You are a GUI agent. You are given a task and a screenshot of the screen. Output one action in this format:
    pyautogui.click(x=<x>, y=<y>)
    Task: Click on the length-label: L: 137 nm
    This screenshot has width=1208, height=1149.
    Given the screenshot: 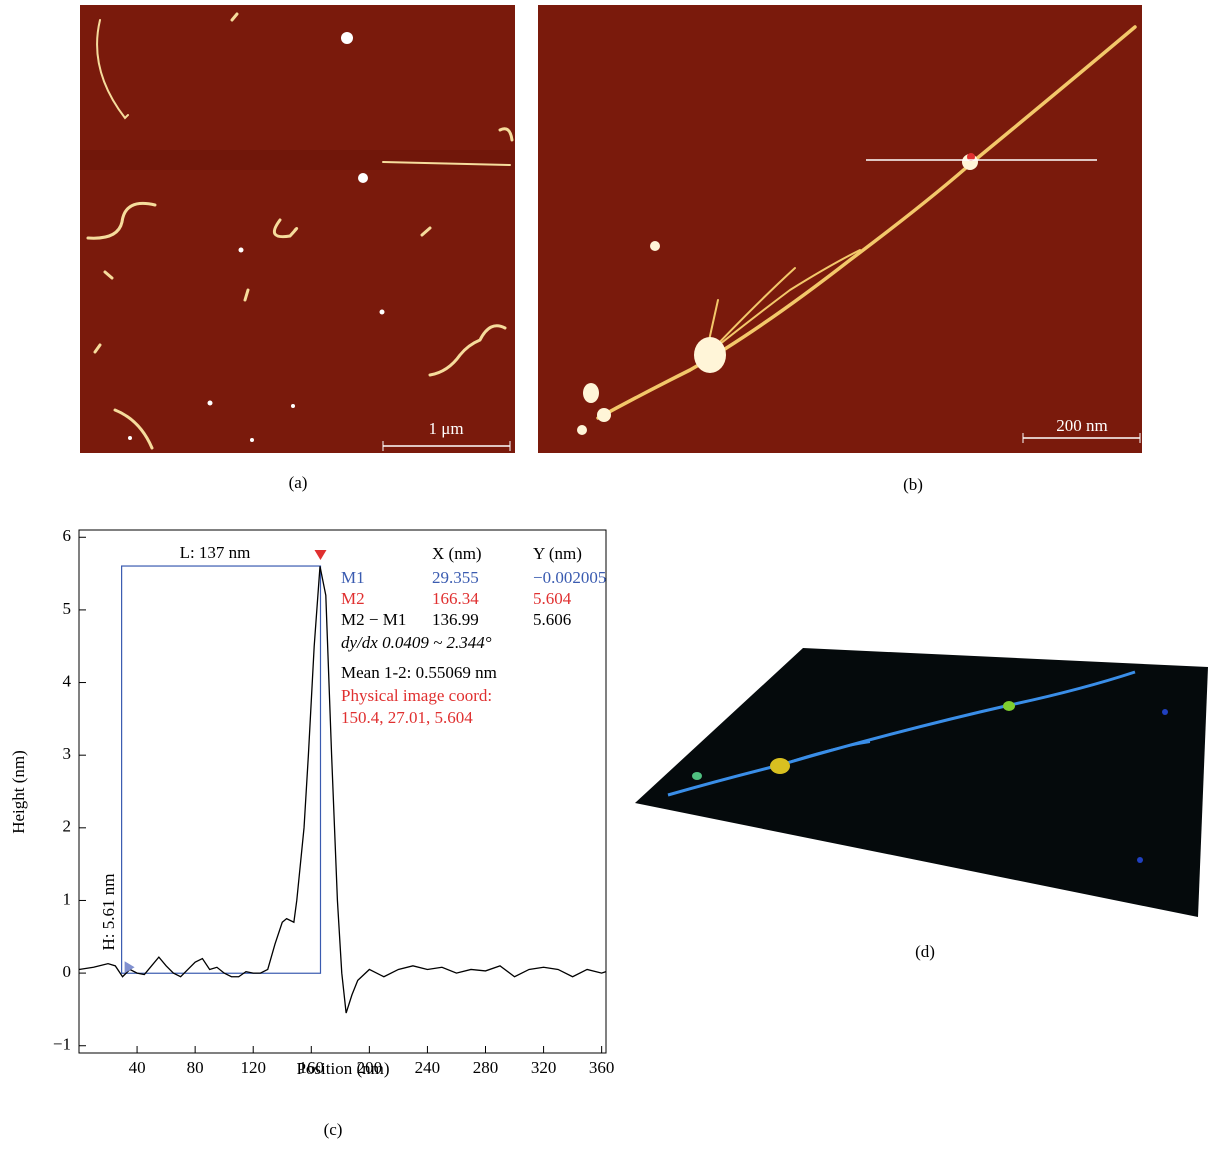 What is the action you would take?
    pyautogui.click(x=215, y=552)
    